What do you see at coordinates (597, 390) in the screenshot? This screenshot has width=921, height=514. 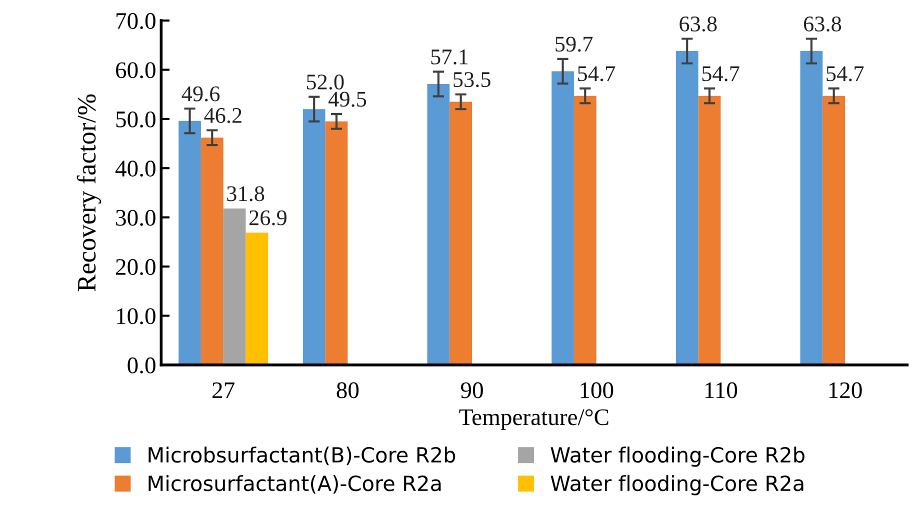 I see `x-tick-label: 100` at bounding box center [597, 390].